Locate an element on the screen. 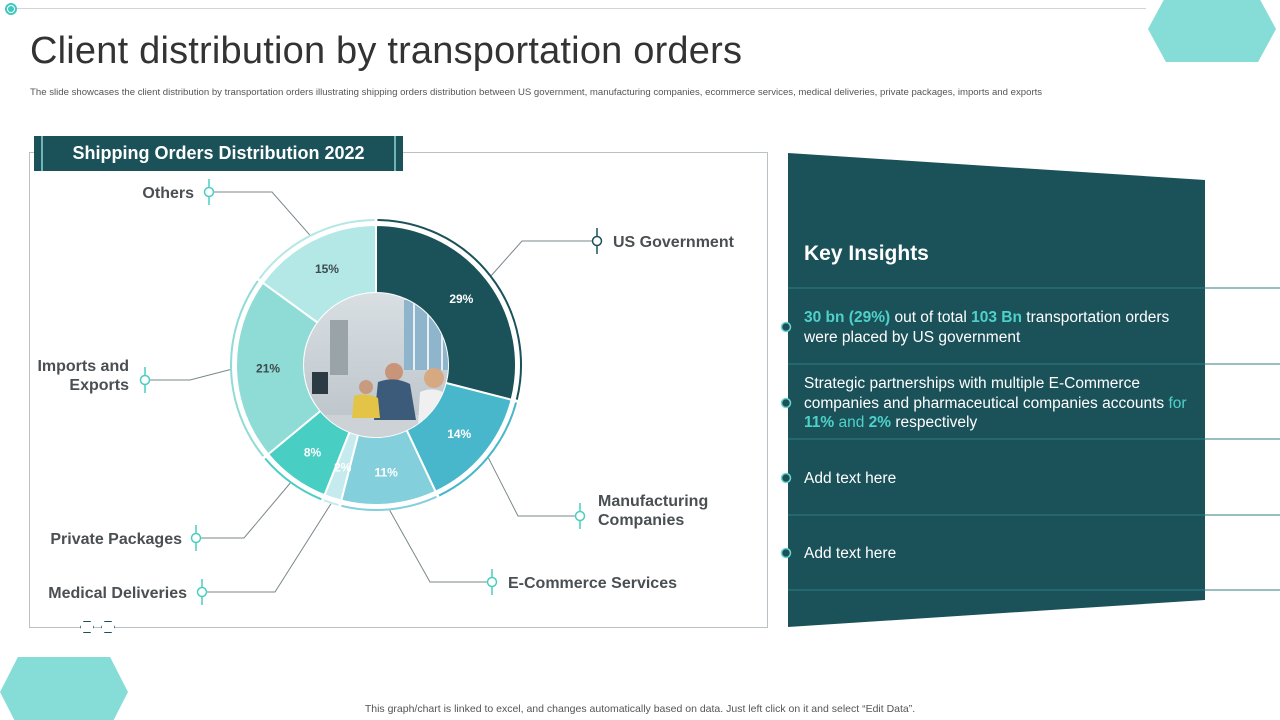 This screenshot has height=720, width=1280. insight-highlight: 11% is located at coordinates (819, 422).